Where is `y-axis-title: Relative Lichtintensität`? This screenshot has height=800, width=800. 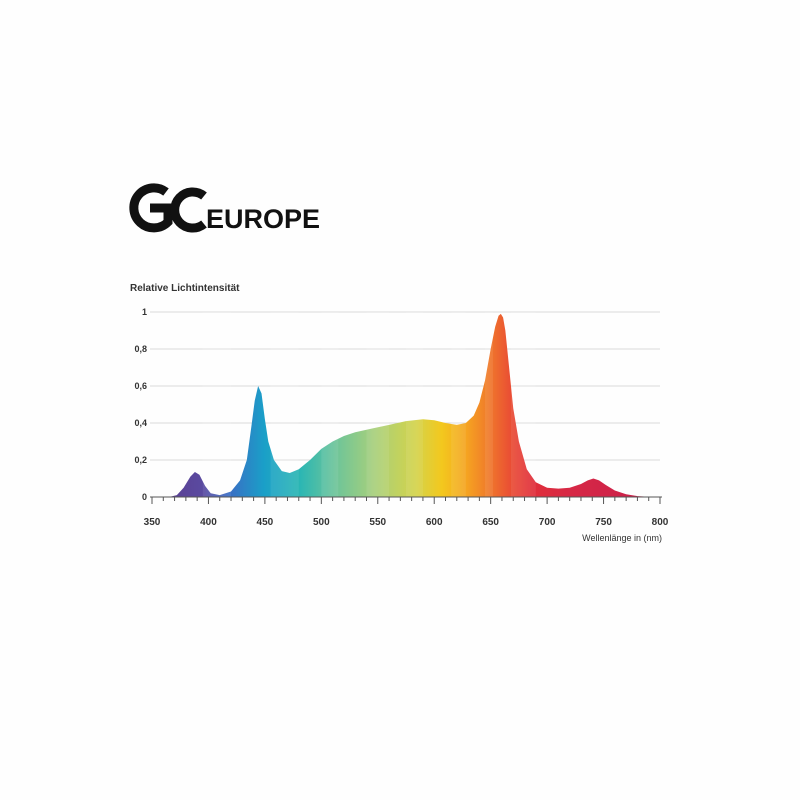
y-axis-title: Relative Lichtintensität is located at coordinates (185, 288).